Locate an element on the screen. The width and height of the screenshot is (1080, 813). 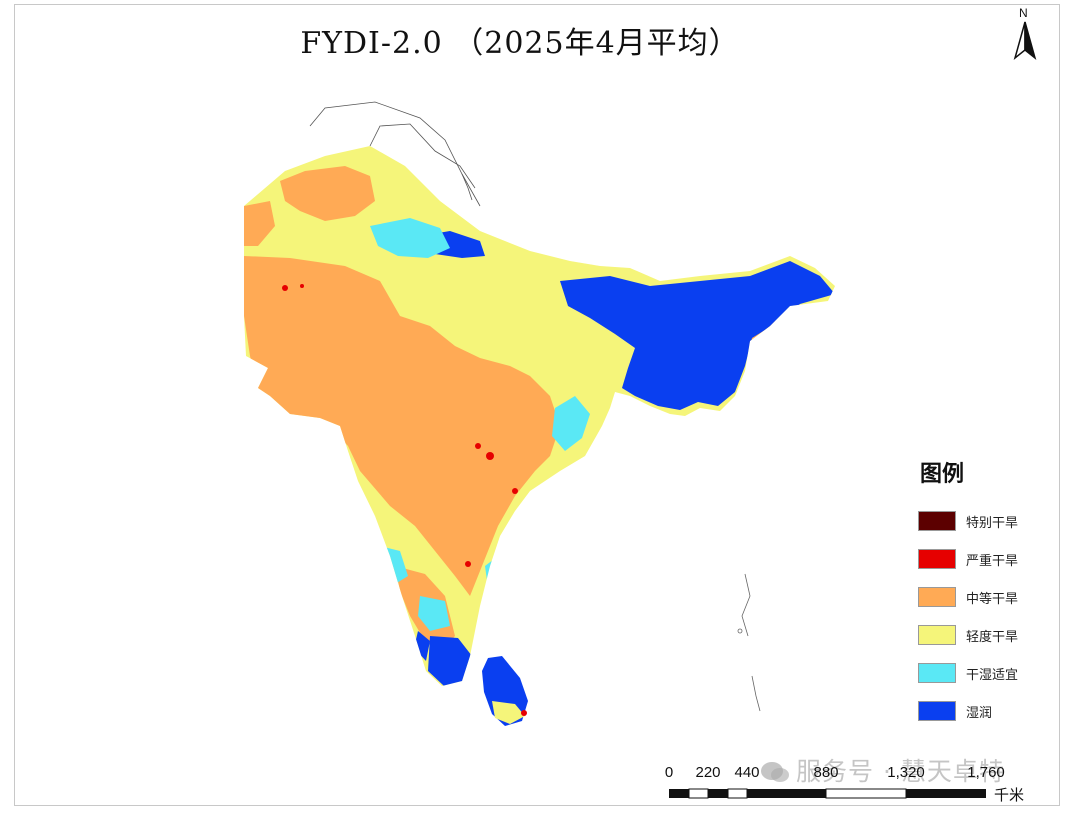
legend-item: 轻度干旱 is located at coordinates (980, 635).